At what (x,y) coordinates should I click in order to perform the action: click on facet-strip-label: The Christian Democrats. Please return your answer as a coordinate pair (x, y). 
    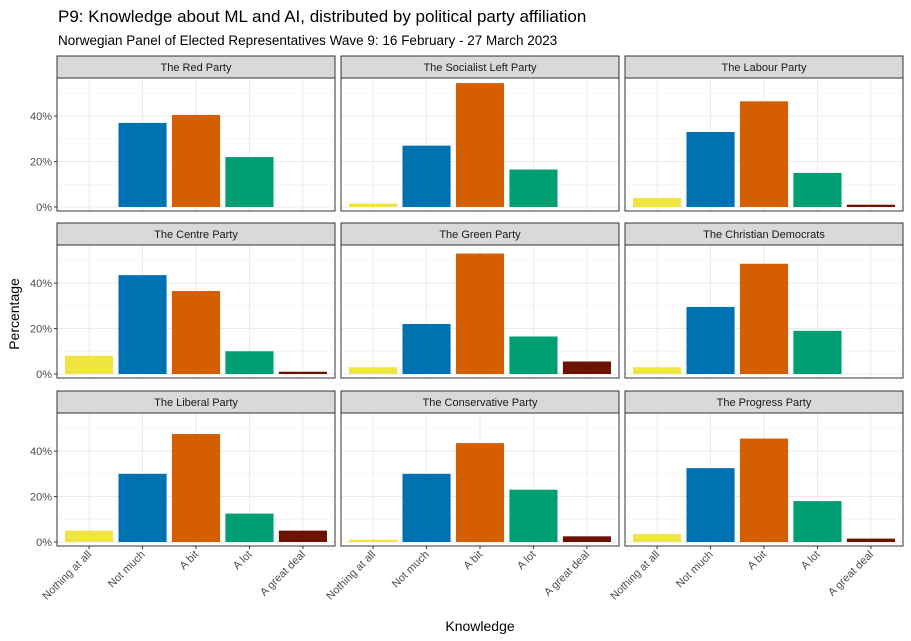
    Looking at the image, I should click on (764, 235).